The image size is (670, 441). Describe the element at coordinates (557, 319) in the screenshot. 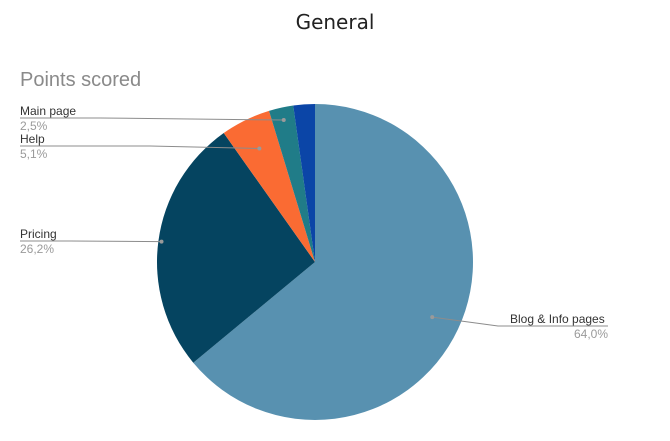

I see `slice-label-blog-info-pages: Blog & Info pages` at that location.